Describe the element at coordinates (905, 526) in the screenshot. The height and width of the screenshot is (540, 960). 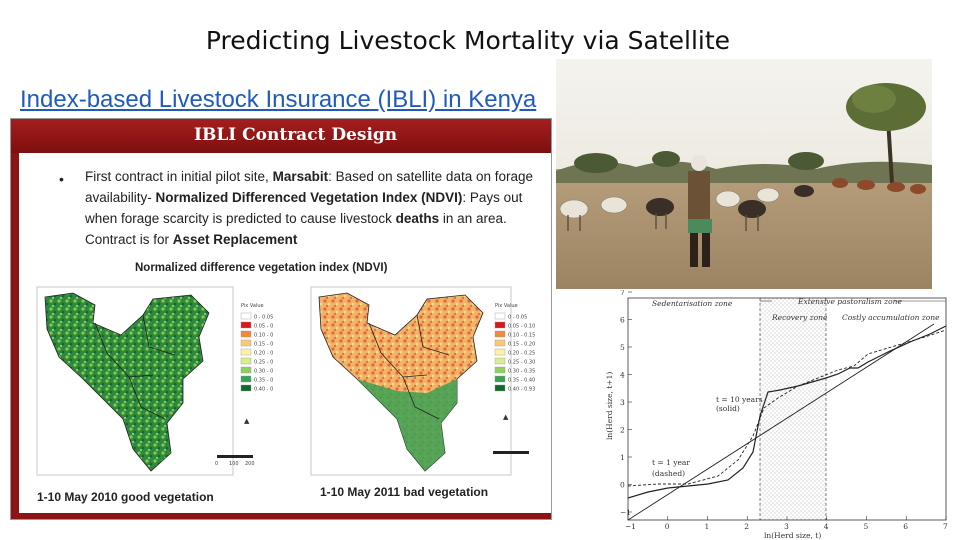
I see `x-tick-label: 6` at that location.